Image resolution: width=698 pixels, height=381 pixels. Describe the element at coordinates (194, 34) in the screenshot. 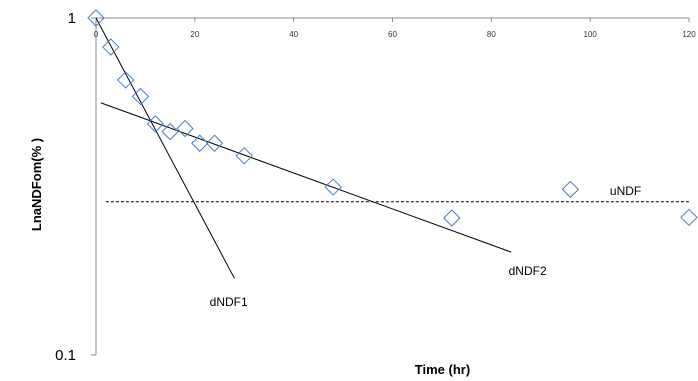

I see `x-tick-label: 20` at that location.